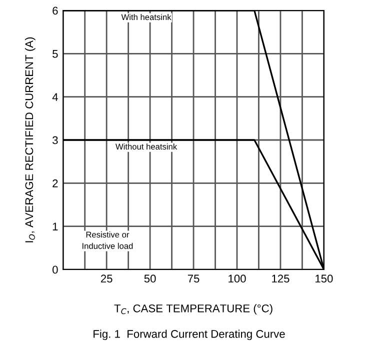 The width and height of the screenshot is (378, 350). Describe the element at coordinates (55, 270) in the screenshot. I see `y-tick-label: 0` at that location.